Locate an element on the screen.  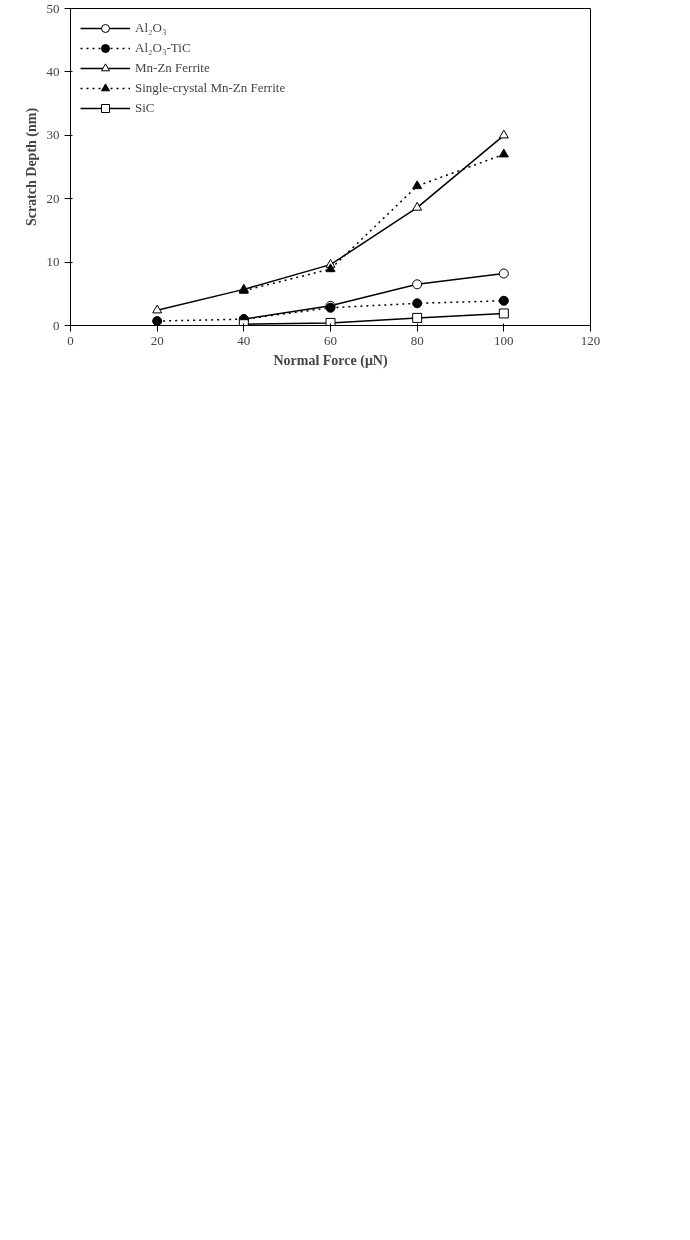
x-tick-label: 100 is located at coordinates (504, 340).